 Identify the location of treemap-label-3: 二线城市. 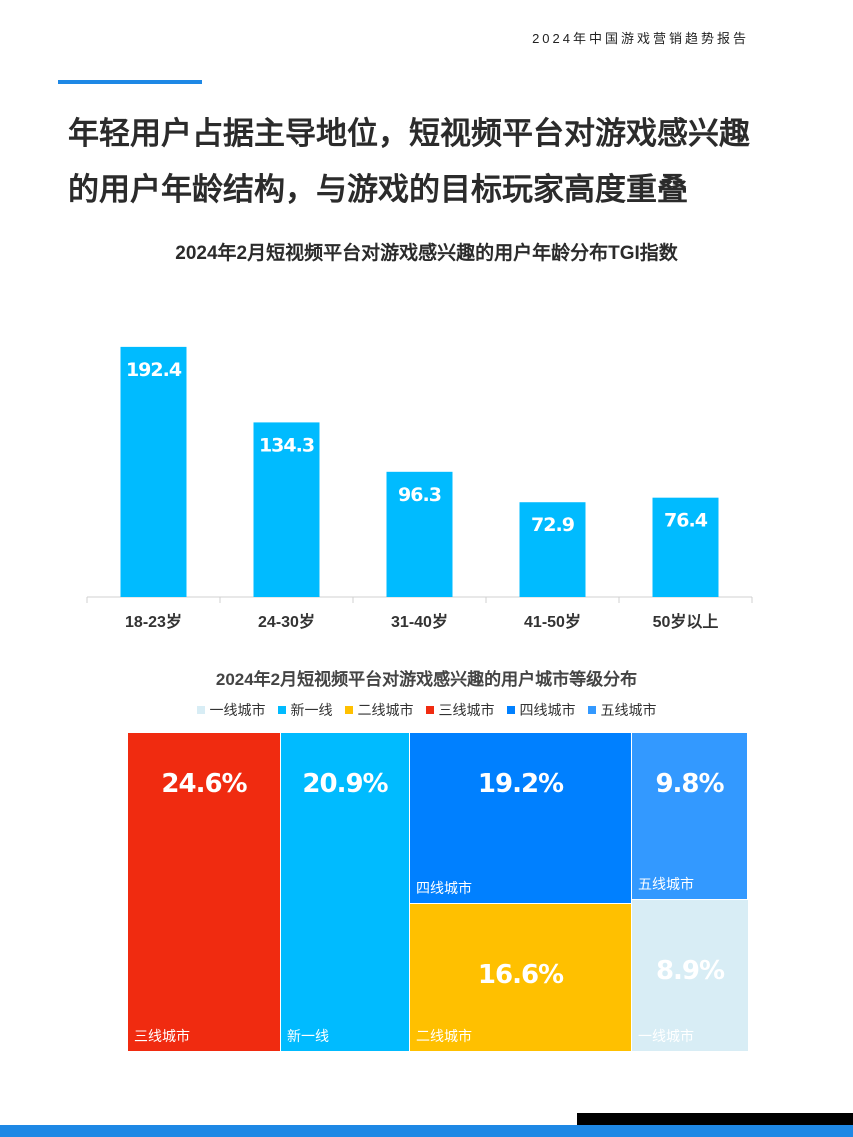
(444, 1036).